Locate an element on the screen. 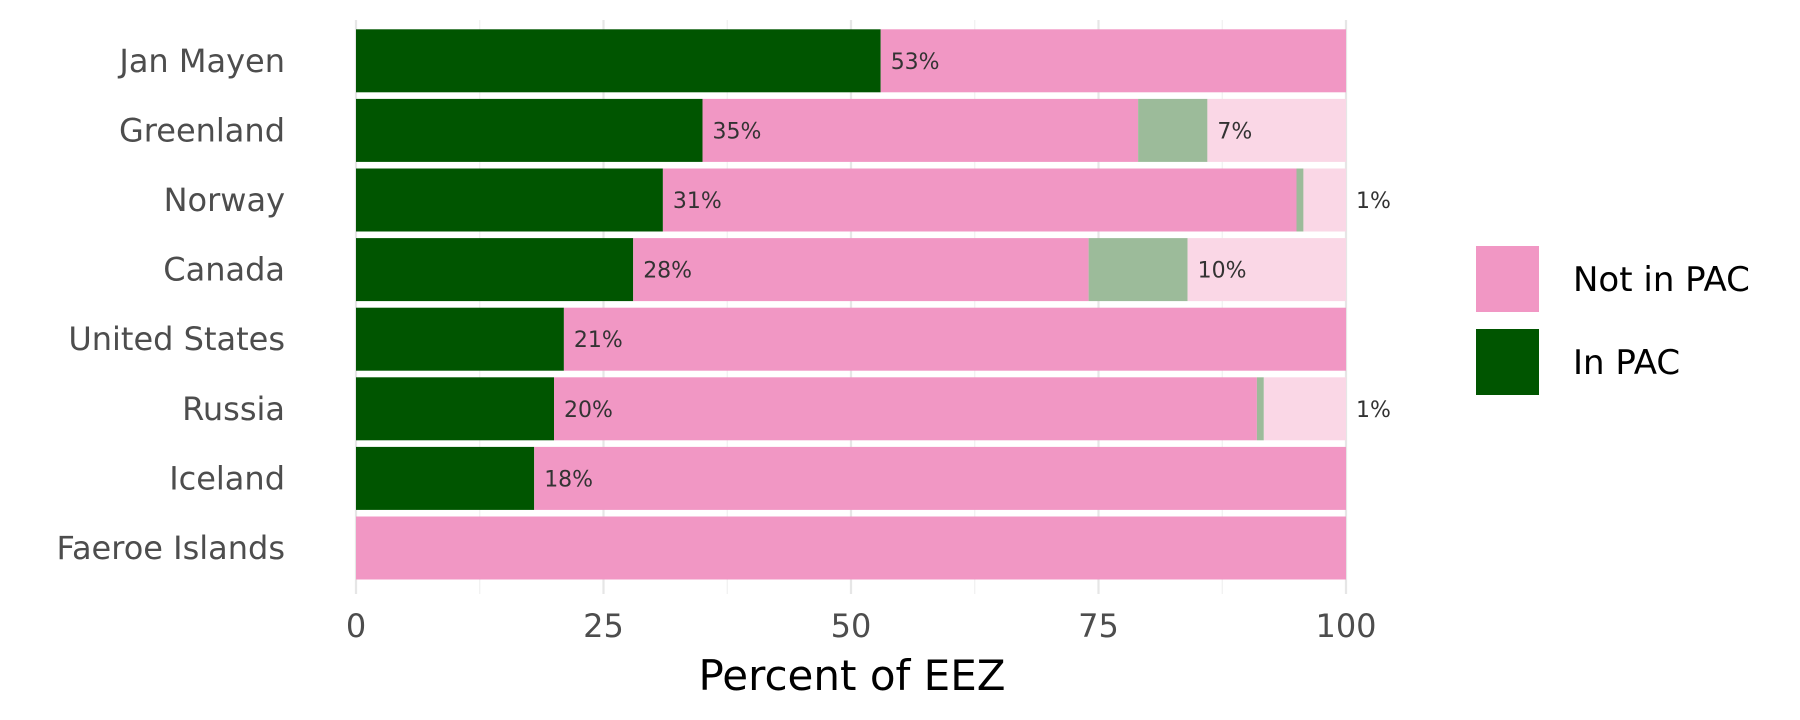 This screenshot has height=720, width=1800. x-tick-label: 100 is located at coordinates (1345, 626).